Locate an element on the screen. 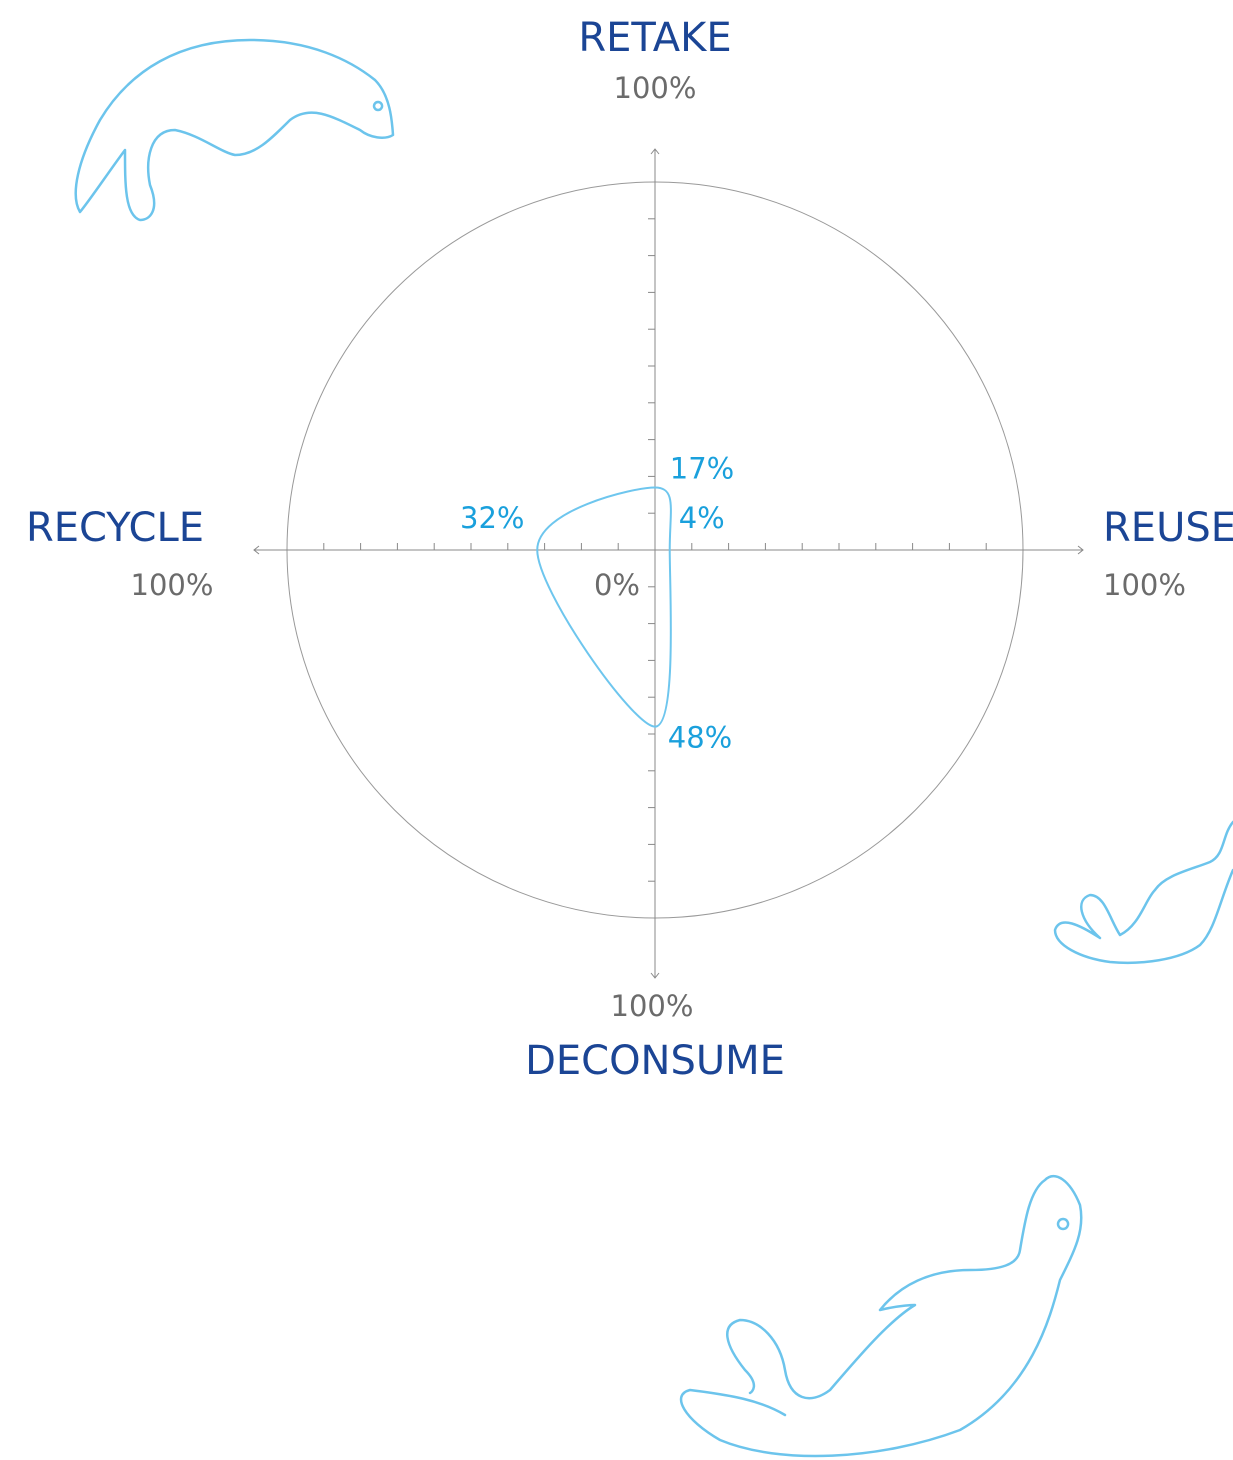  axis-name: RECYCLE is located at coordinates (115, 528).